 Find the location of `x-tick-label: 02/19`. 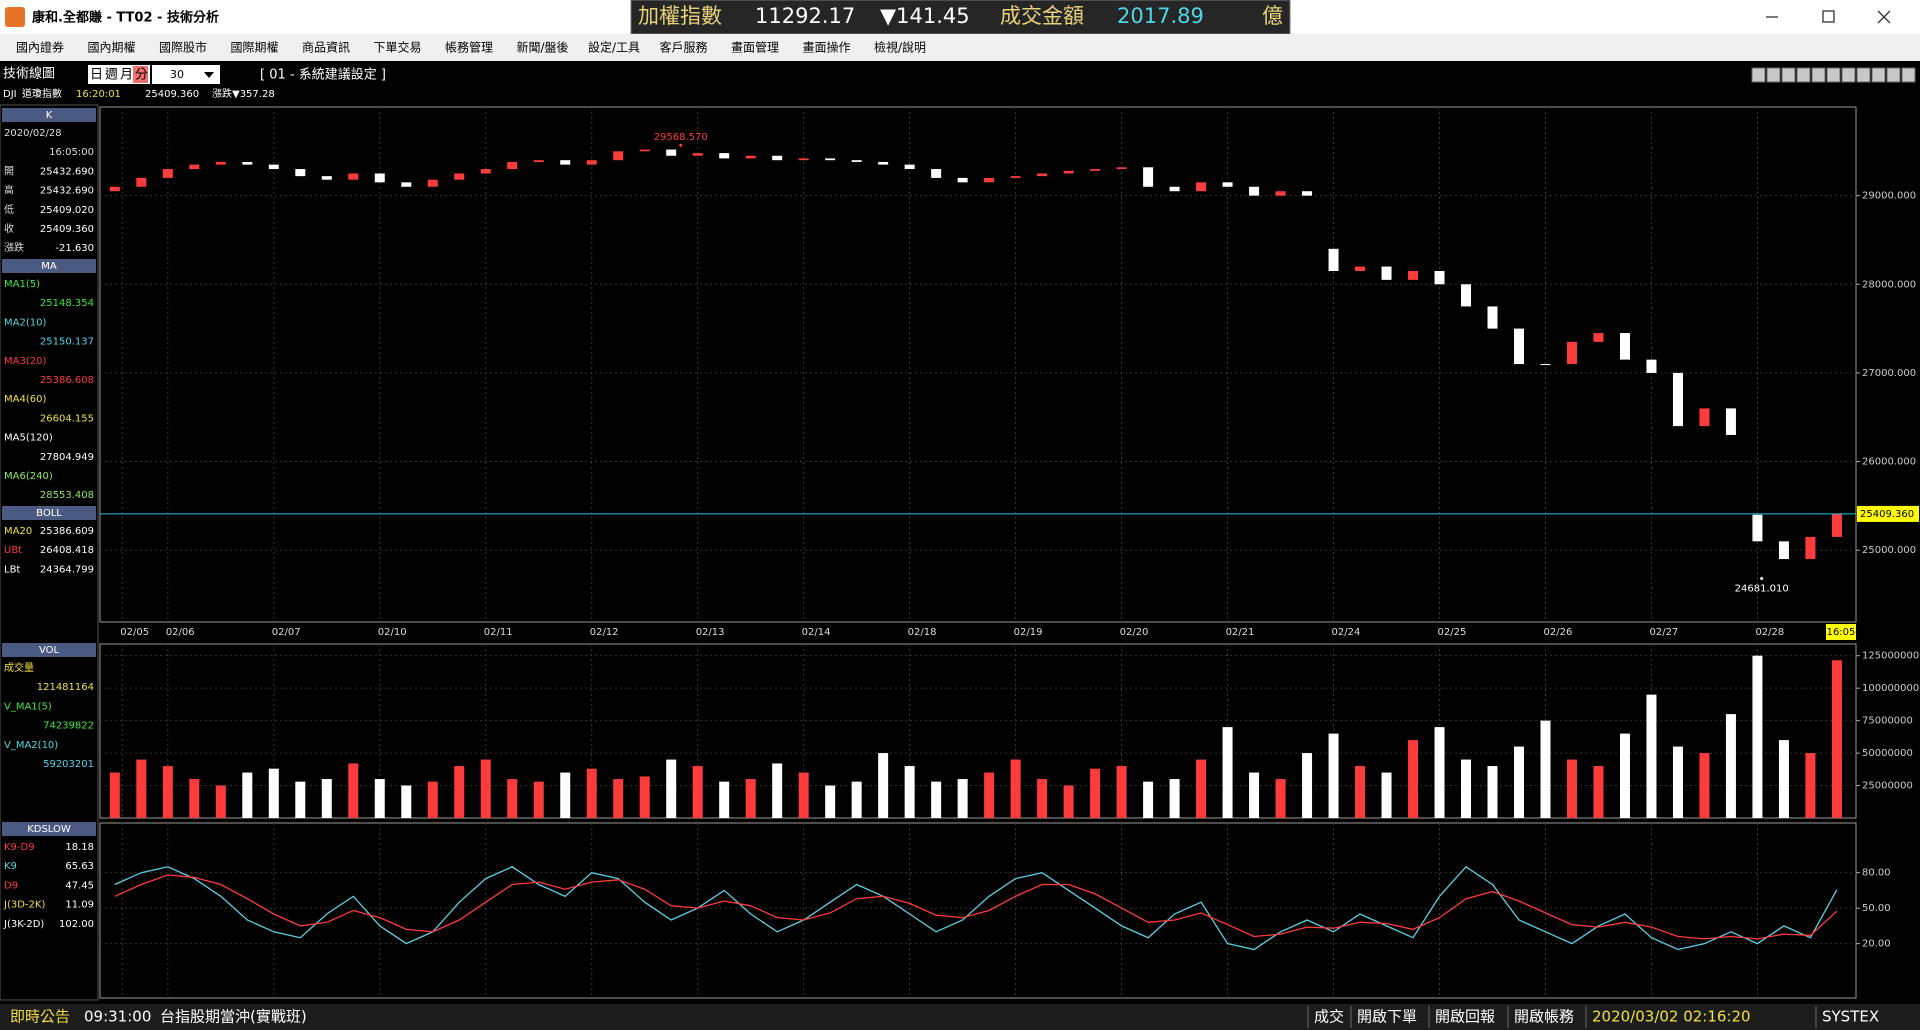

x-tick-label: 02/19 is located at coordinates (1028, 632).